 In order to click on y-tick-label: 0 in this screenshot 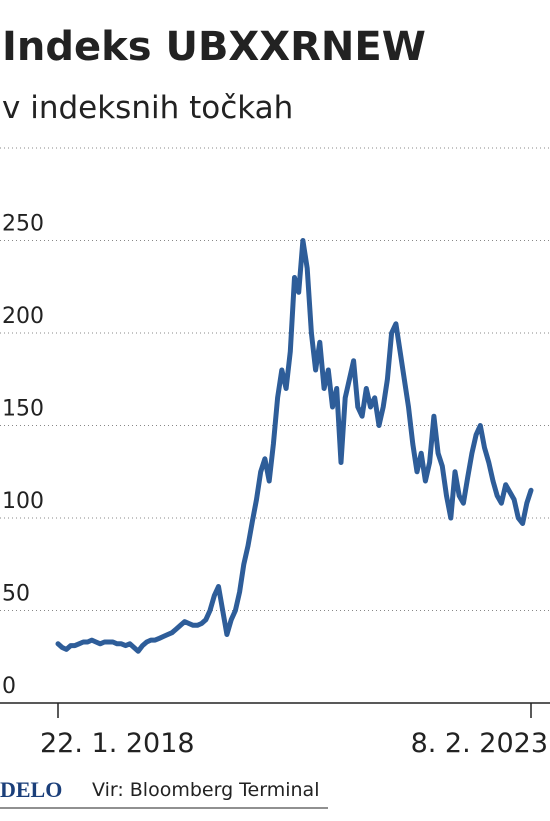, I will do `click(9, 686)`.